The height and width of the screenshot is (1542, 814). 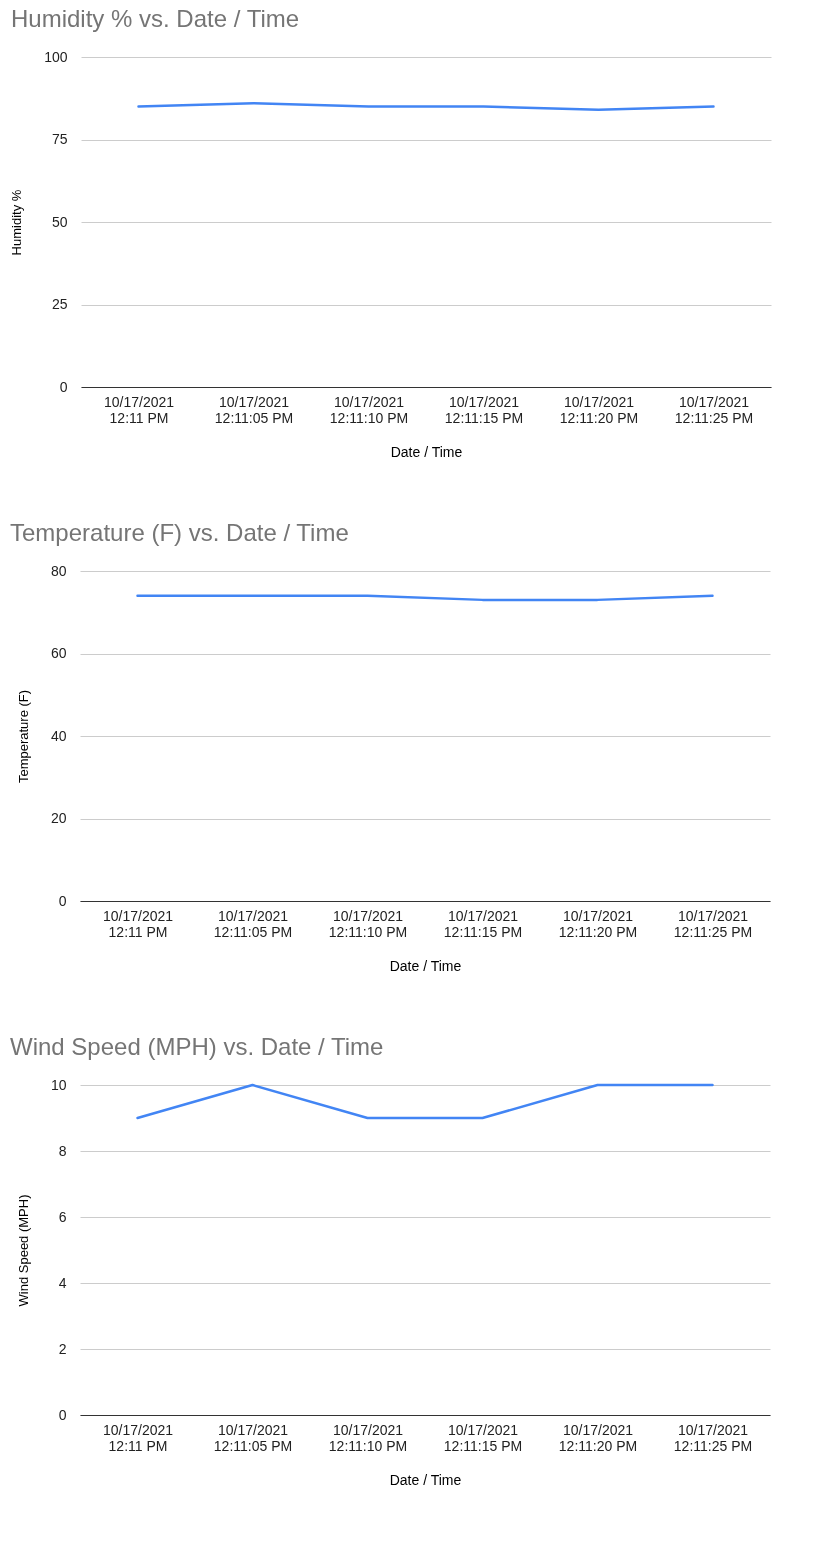 What do you see at coordinates (62, 1216) in the screenshot?
I see `y-tick-label: 6` at bounding box center [62, 1216].